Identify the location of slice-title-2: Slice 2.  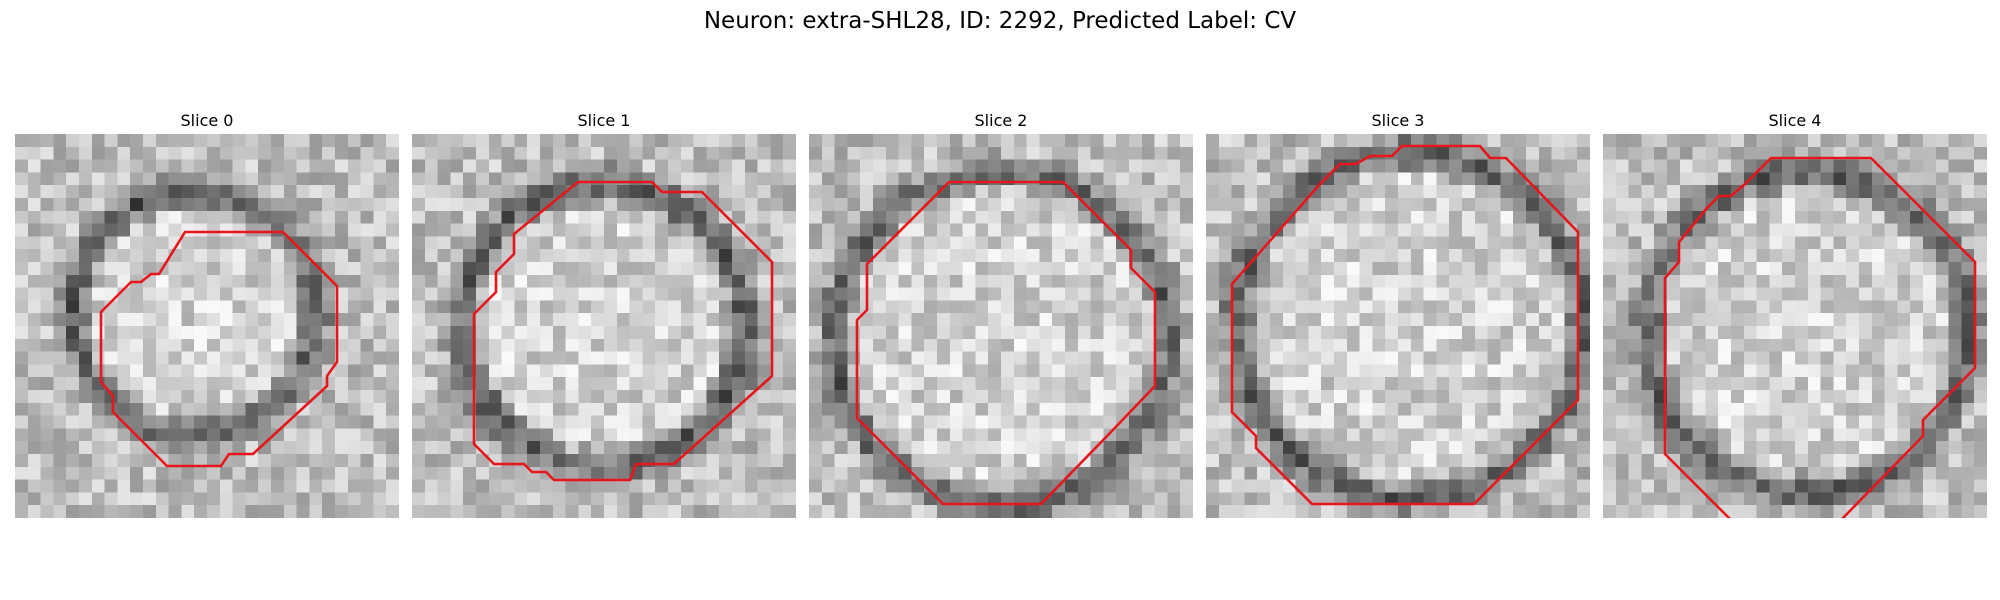
(1001, 120).